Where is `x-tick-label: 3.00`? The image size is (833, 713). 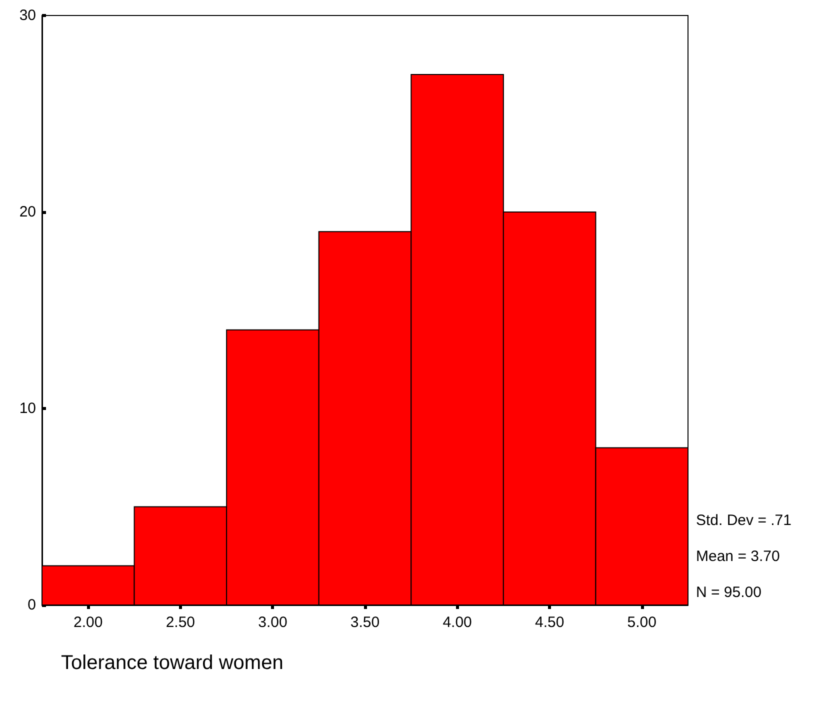 x-tick-label: 3.00 is located at coordinates (273, 622).